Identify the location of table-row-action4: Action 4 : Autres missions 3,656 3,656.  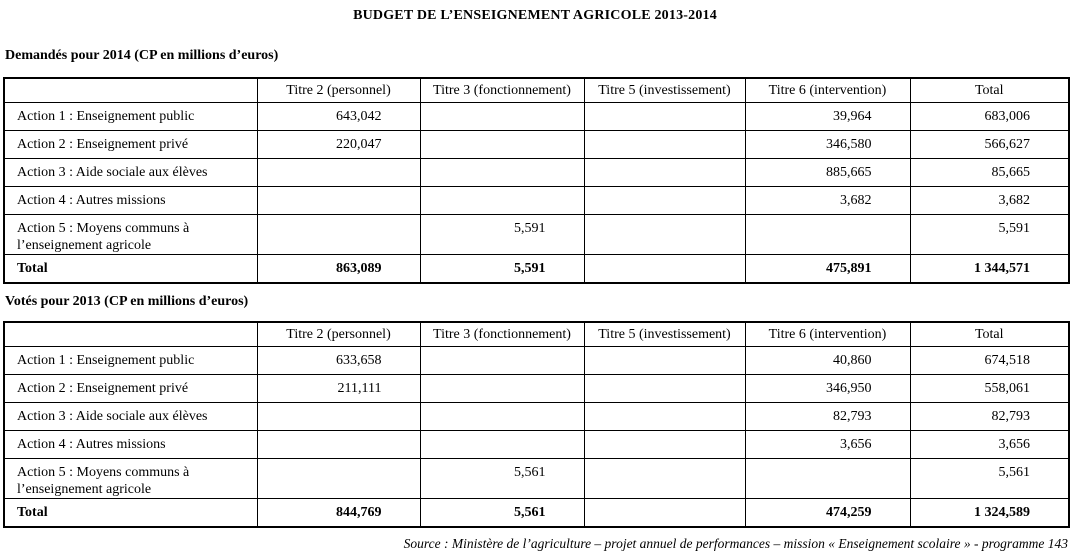
(536, 444).